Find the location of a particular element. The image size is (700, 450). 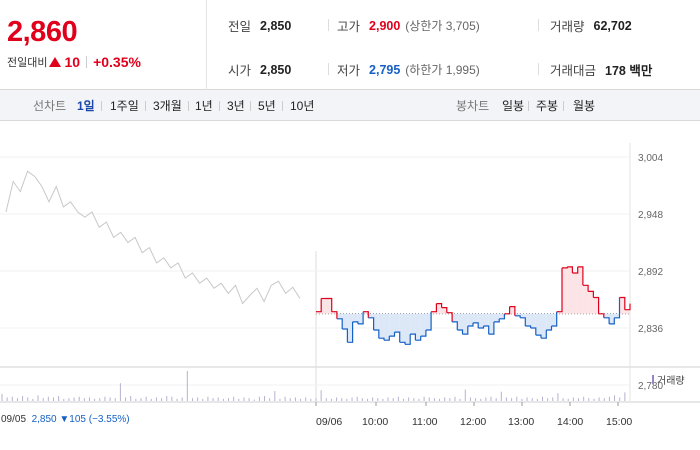

prev-day-summary: 09/05 2,850 ▼105 (−3.55%) is located at coordinates (65, 419).